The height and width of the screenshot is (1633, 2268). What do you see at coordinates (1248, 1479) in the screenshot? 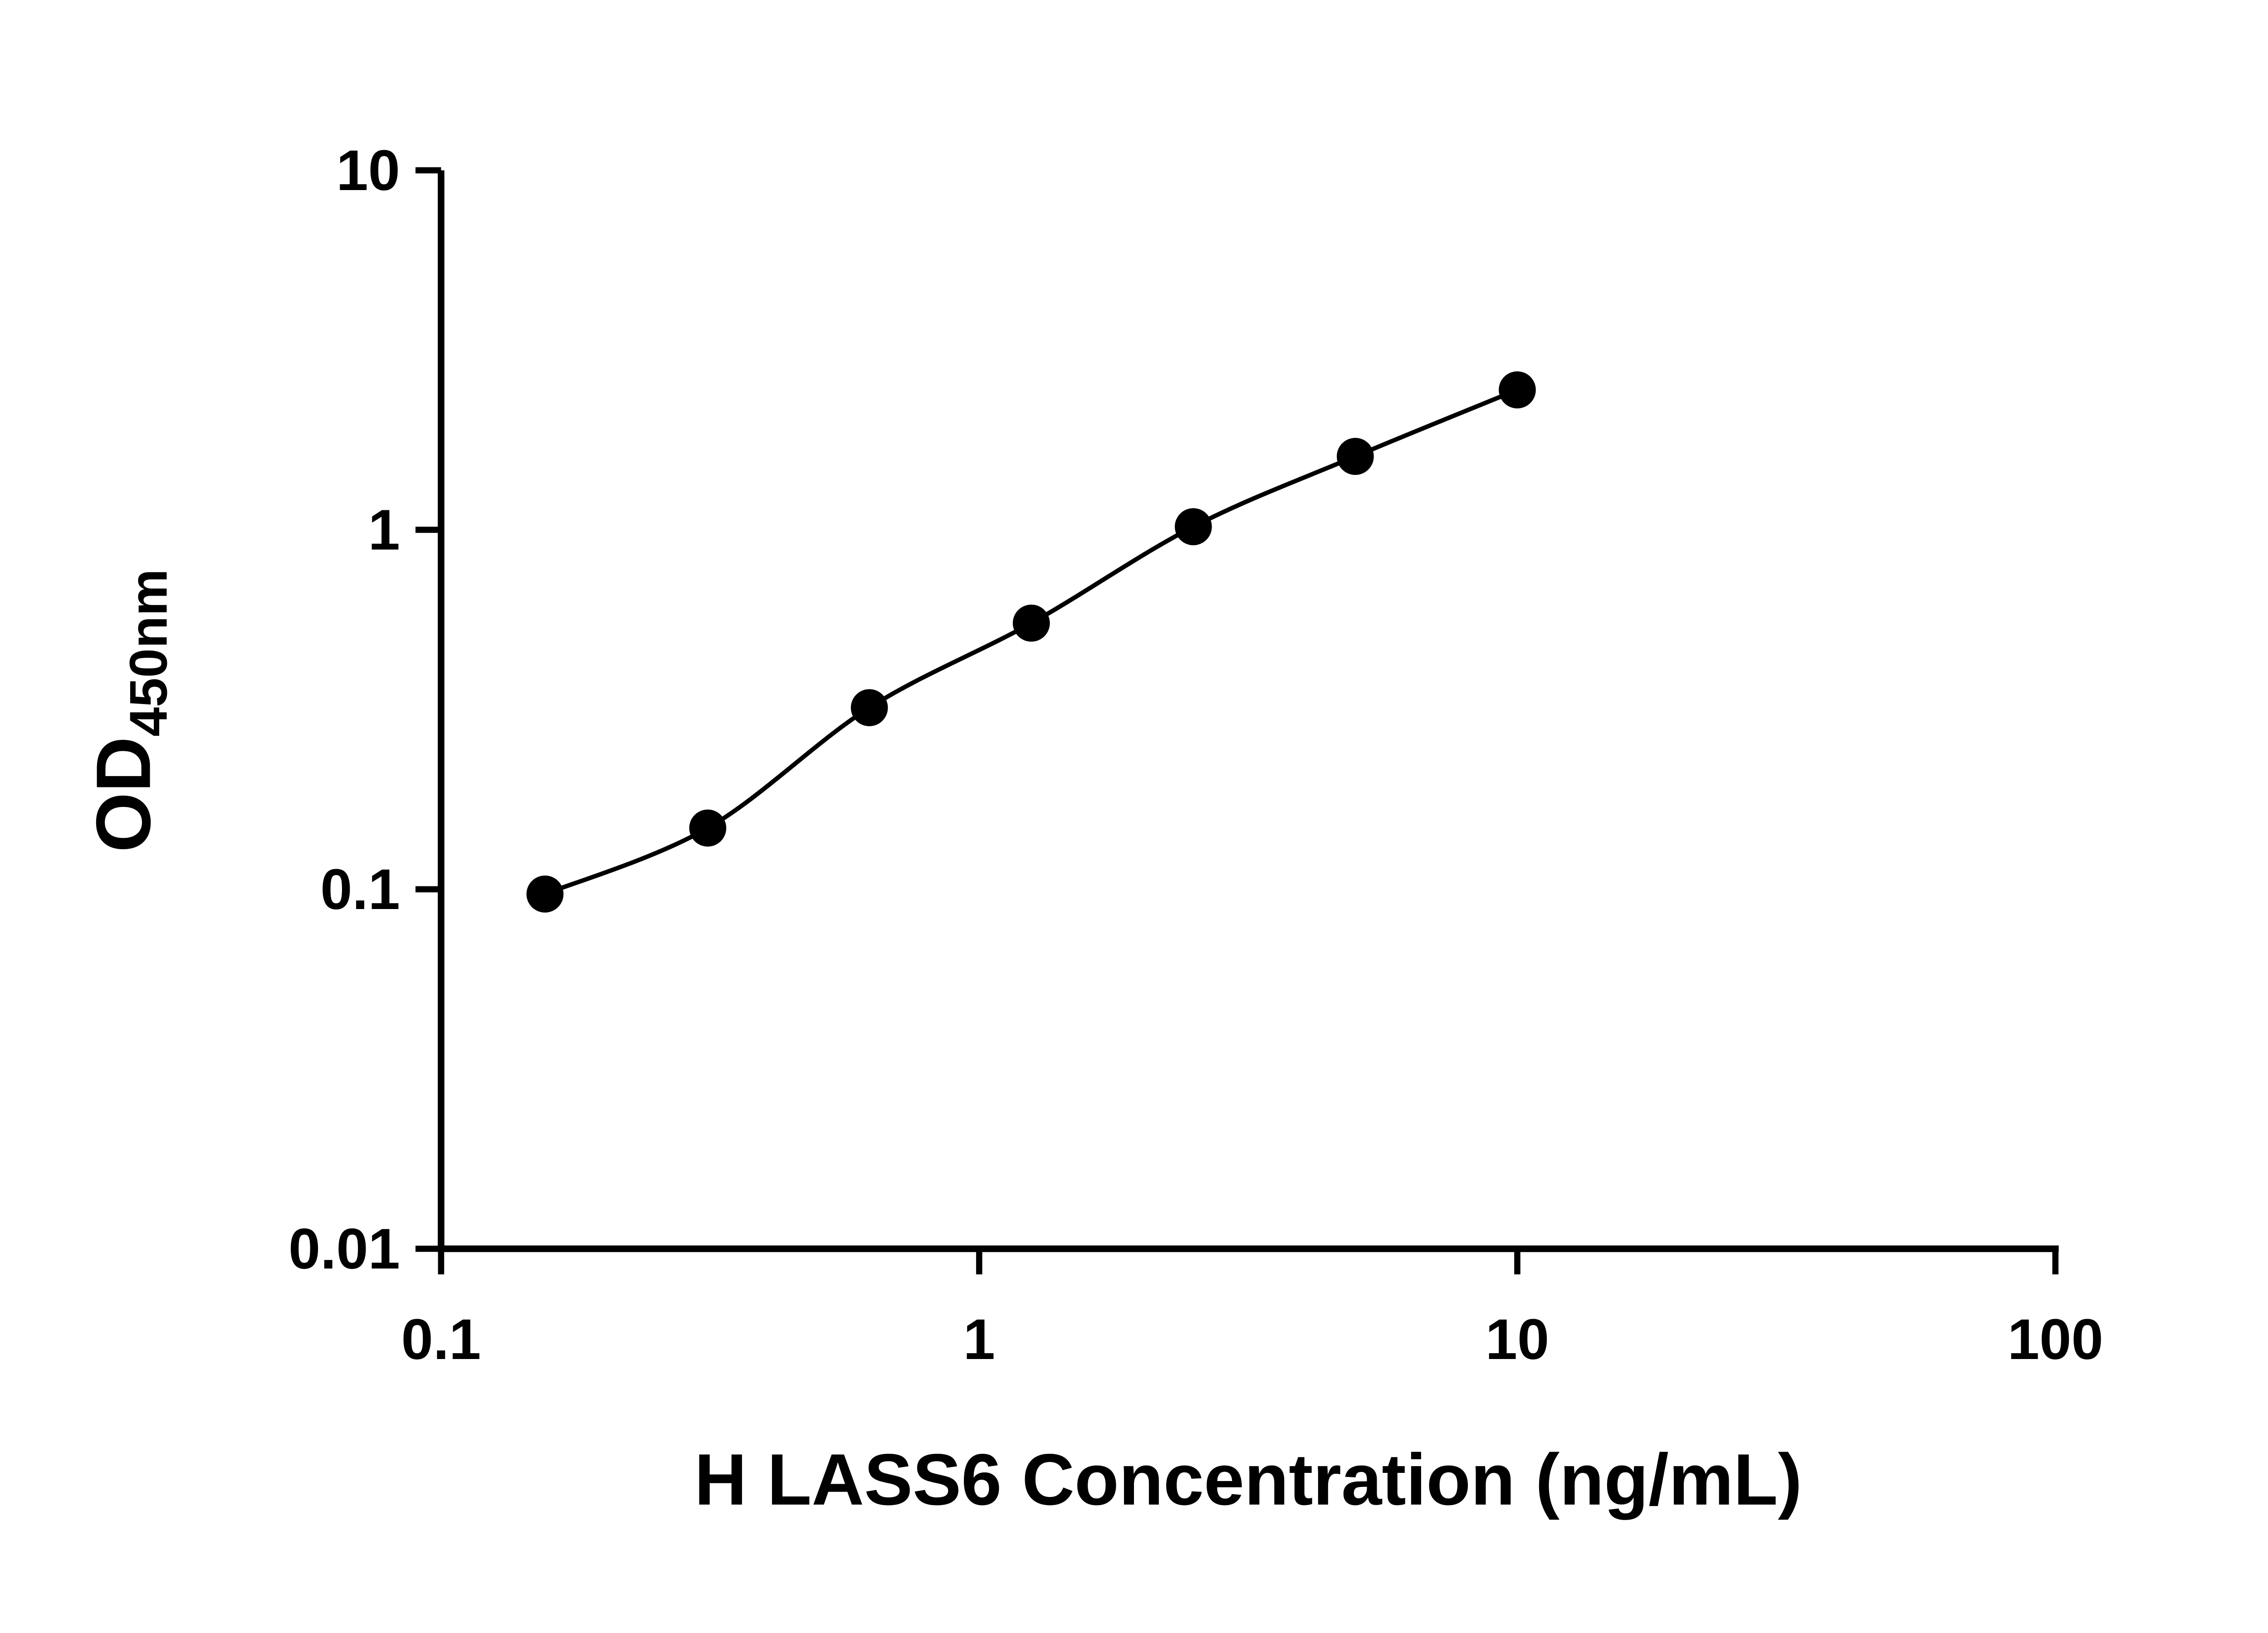
I see `x-axis-label: H LASS6 Concentration (ng/mL)` at bounding box center [1248, 1479].